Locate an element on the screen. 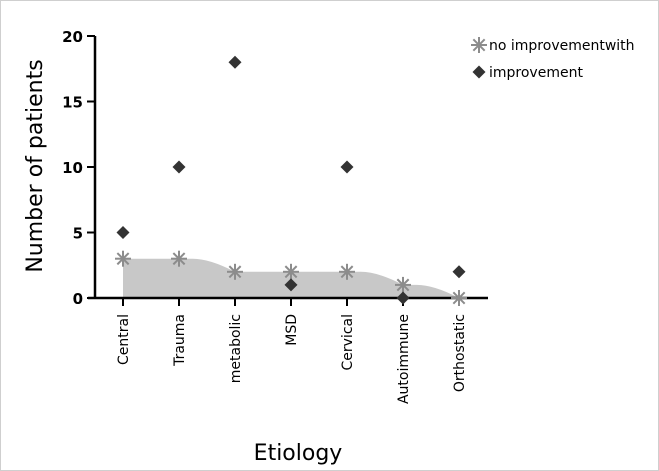 The width and height of the screenshot is (659, 471). y-tick-label: 0 is located at coordinates (78, 299).